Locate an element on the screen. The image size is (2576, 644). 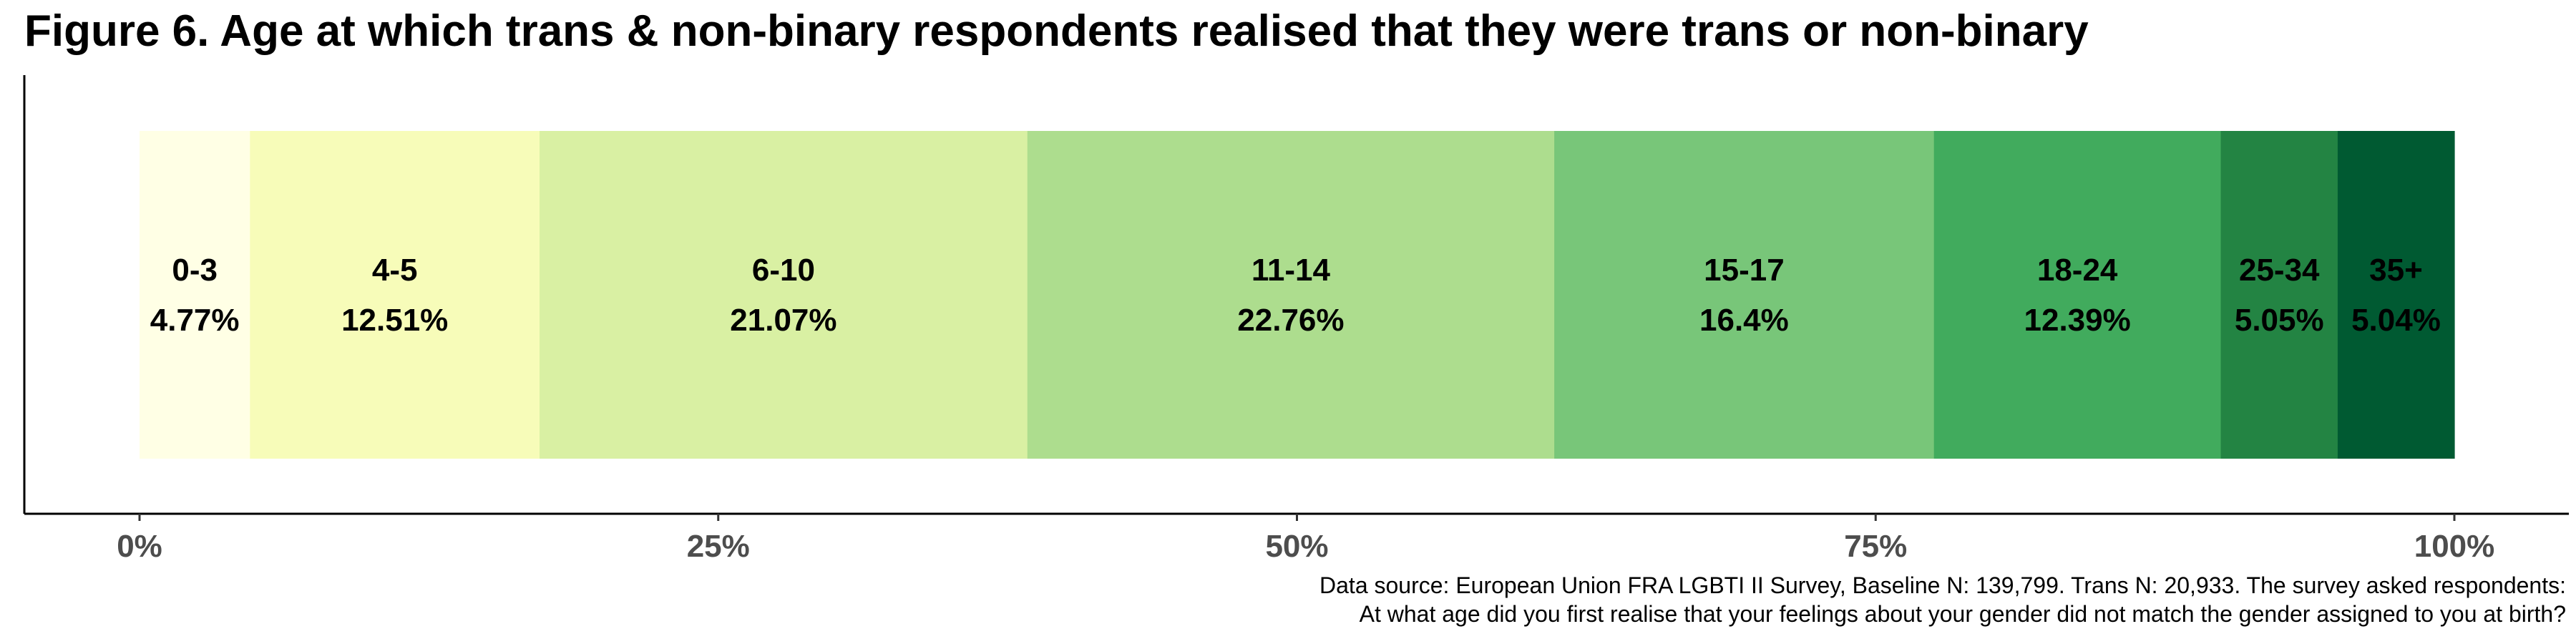
segment-value-label-35plus: 5.04% is located at coordinates (2396, 320).